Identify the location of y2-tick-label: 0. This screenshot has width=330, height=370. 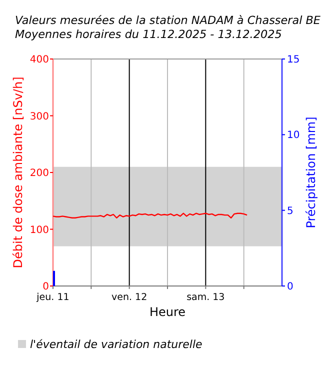
(290, 287).